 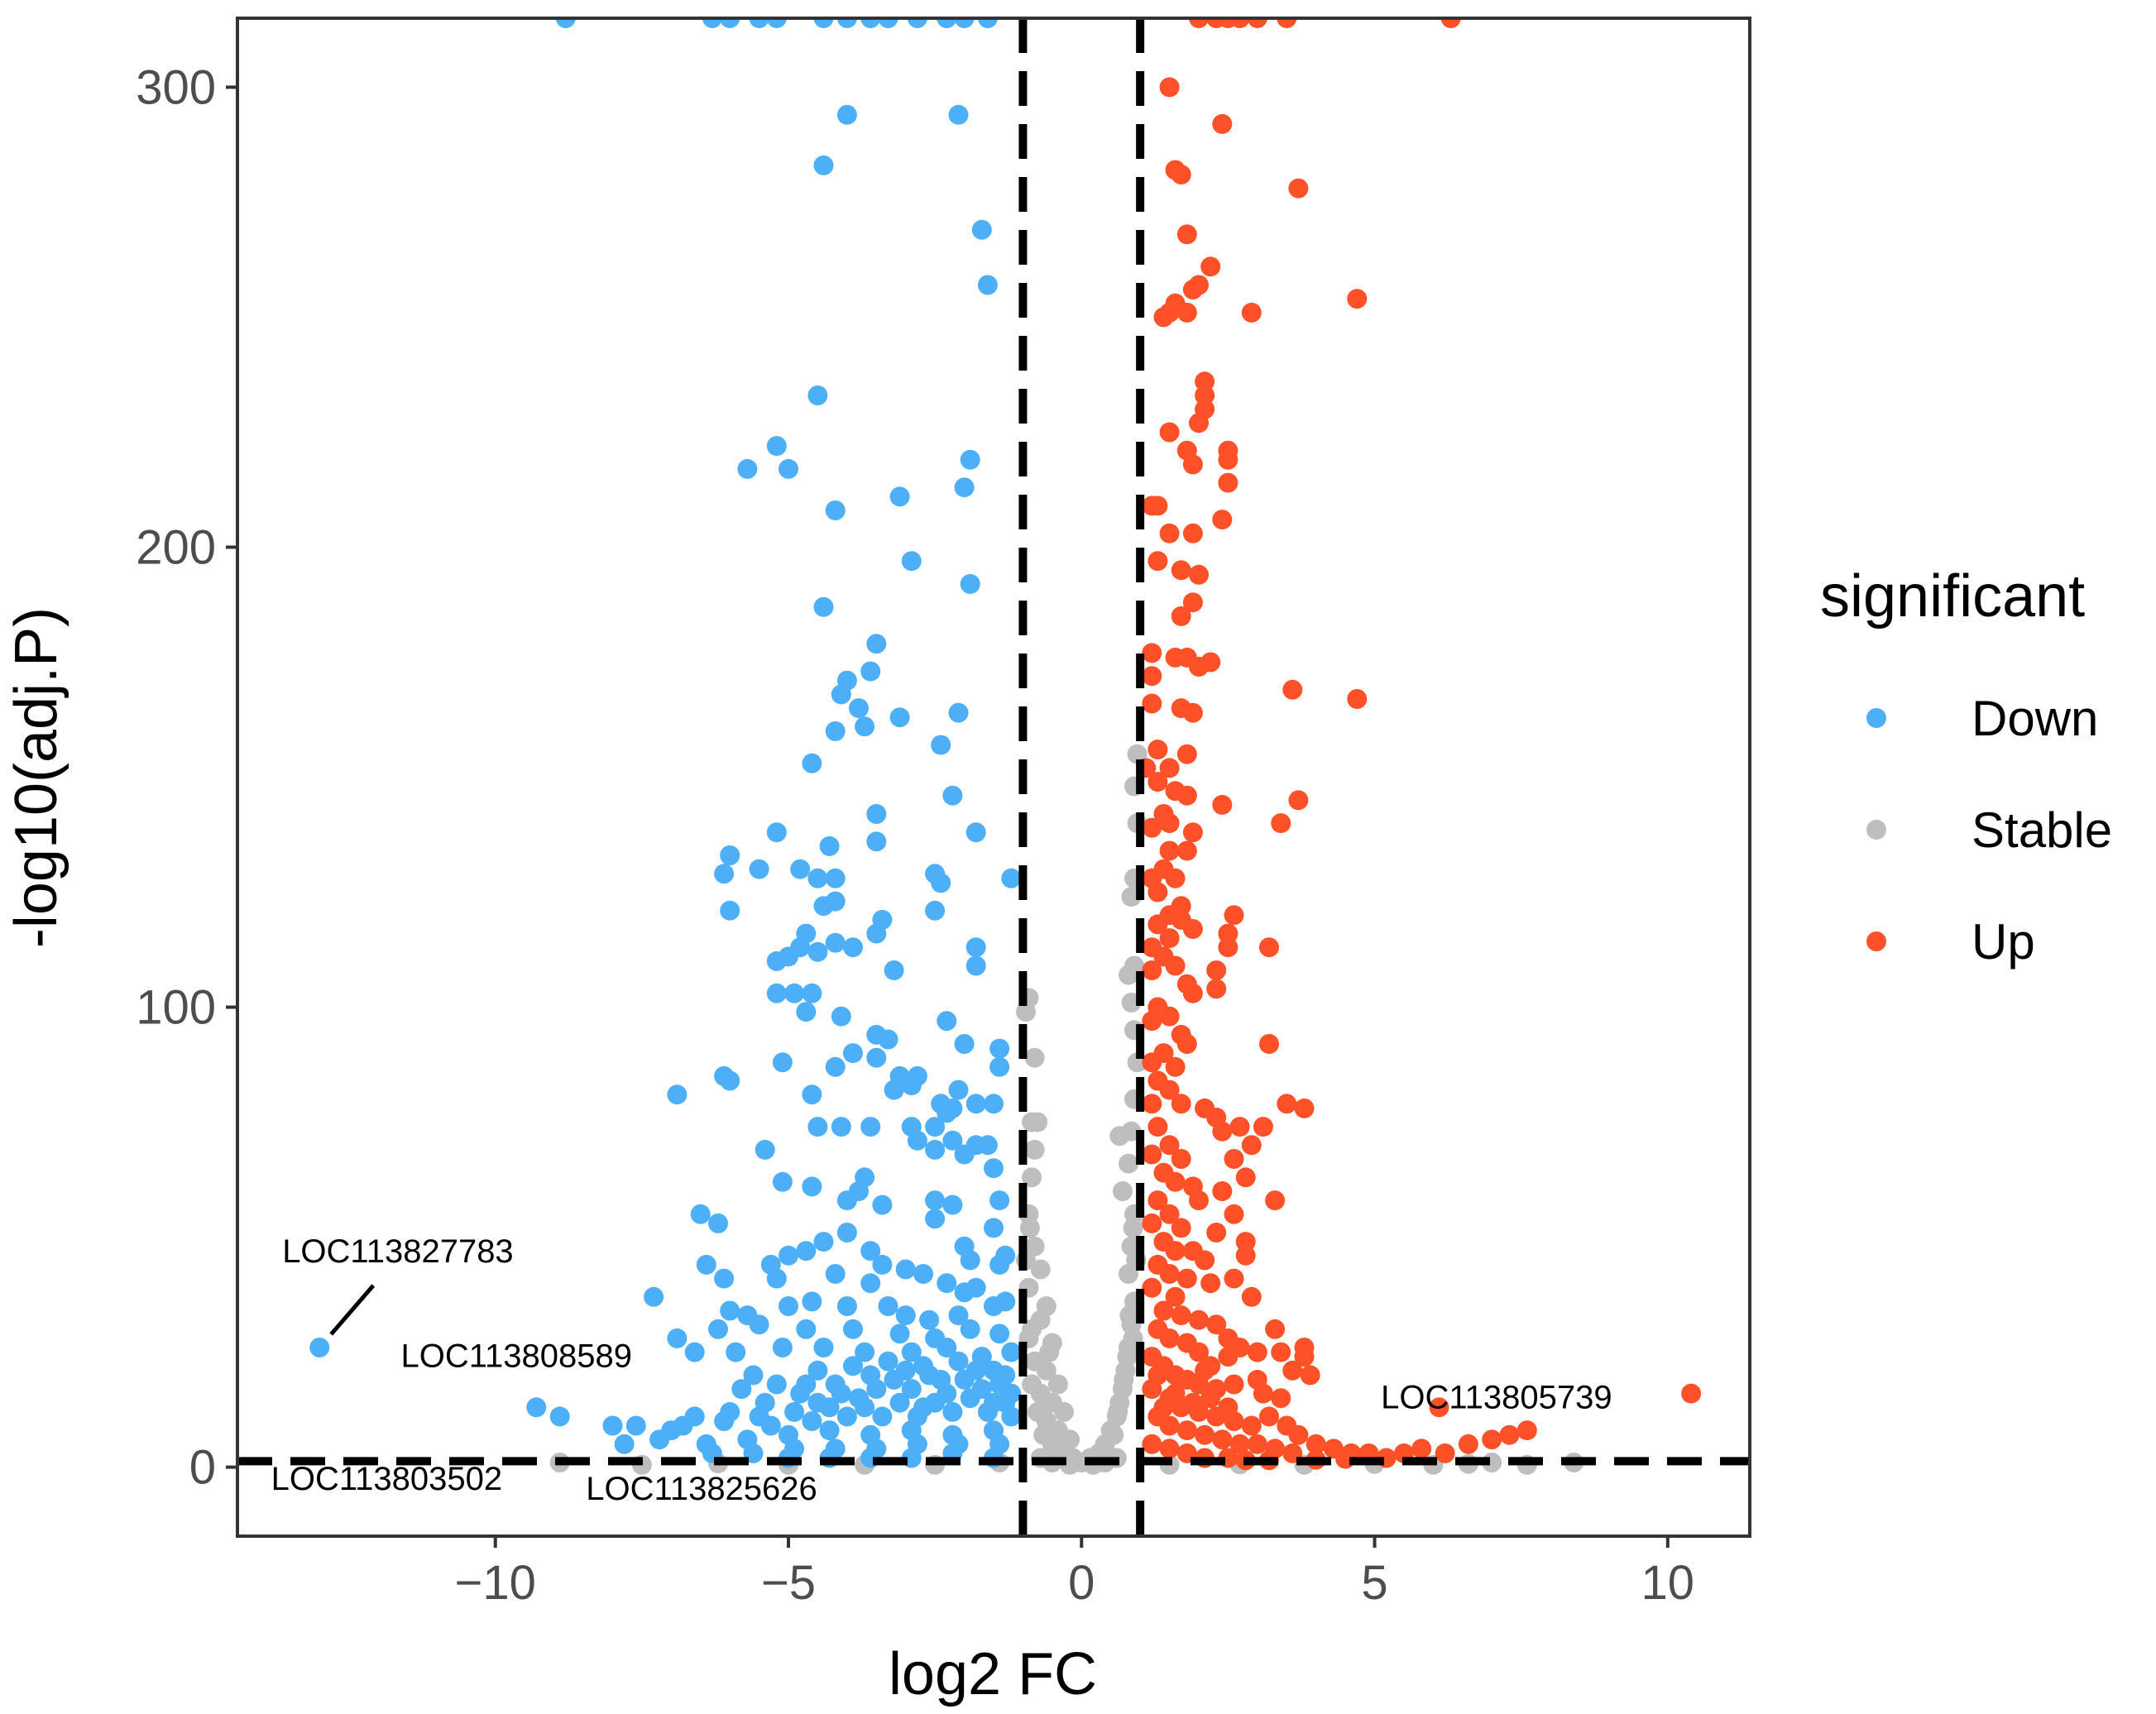 What do you see at coordinates (1966, 766) in the screenshot?
I see `legend: significant Down Stable Up` at bounding box center [1966, 766].